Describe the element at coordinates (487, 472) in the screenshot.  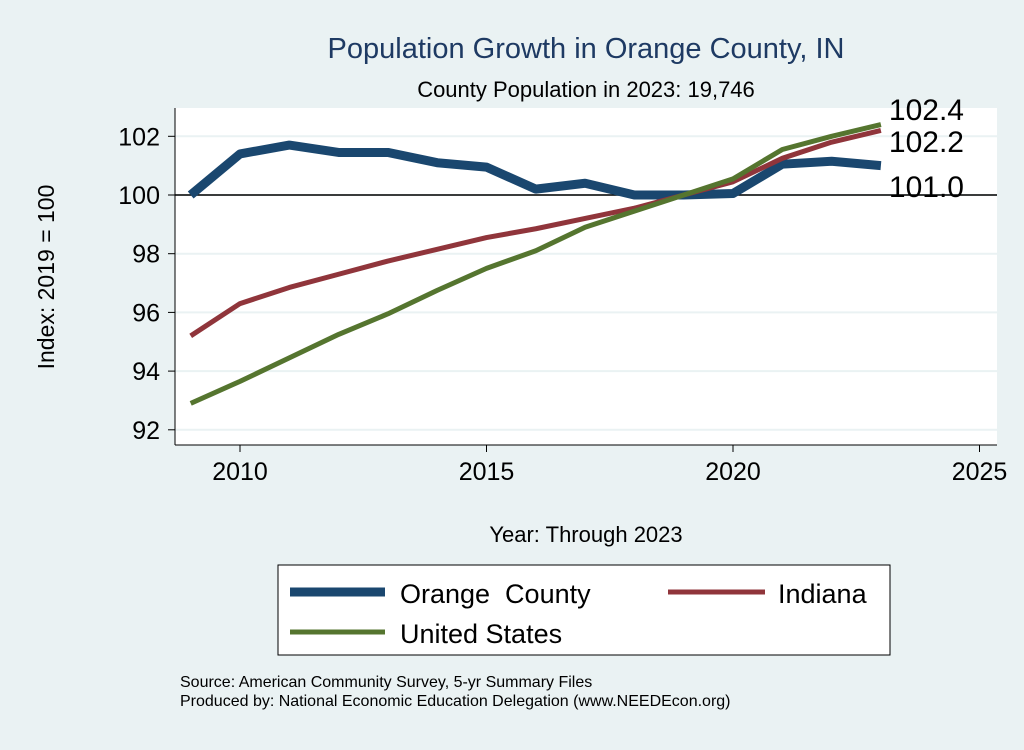
I see `x-tick-label: 2015` at that location.